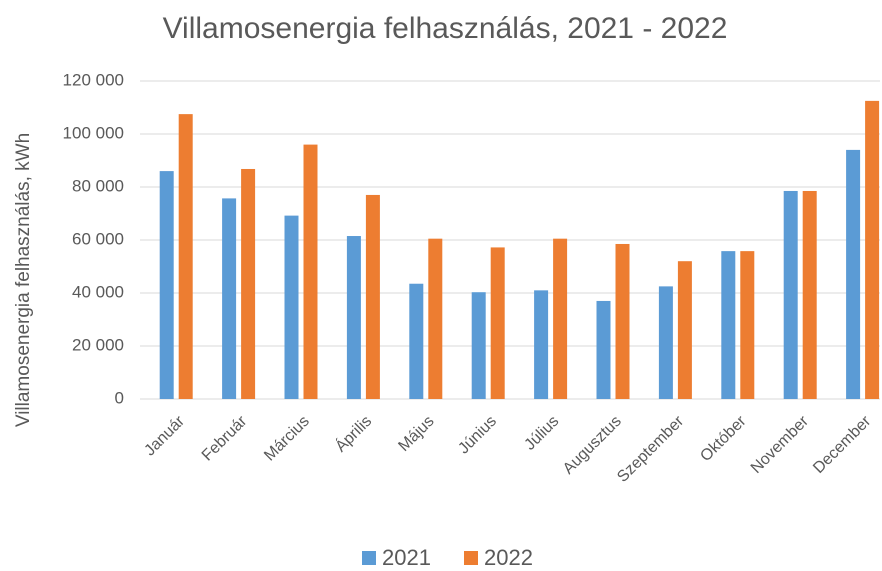 The image size is (882, 571). I want to click on x-tick-label: Május, so click(416, 434).